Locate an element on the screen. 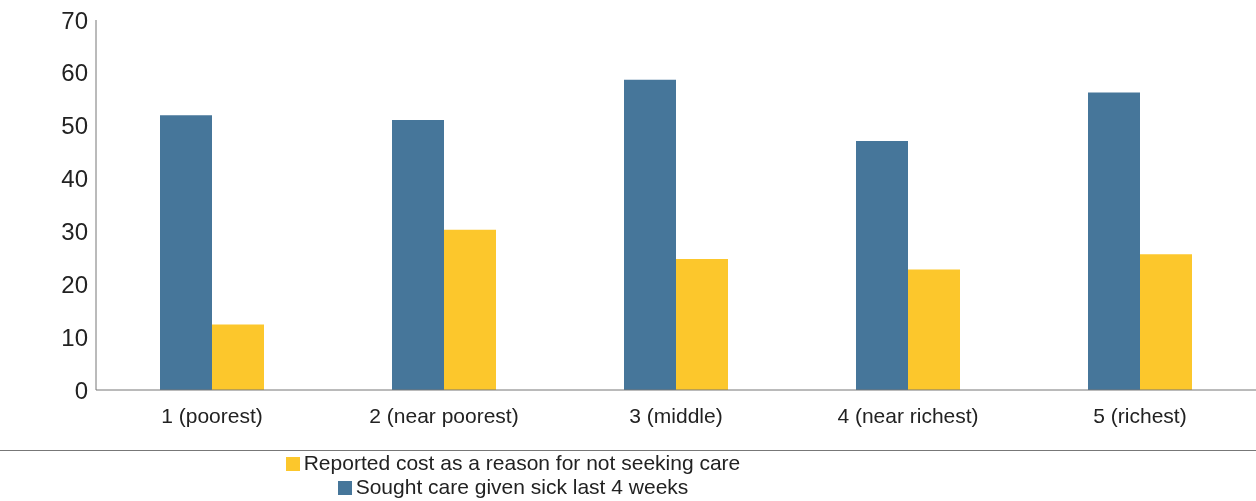 The height and width of the screenshot is (501, 1256). x-tick-label: 4 (near richest) is located at coordinates (908, 415).